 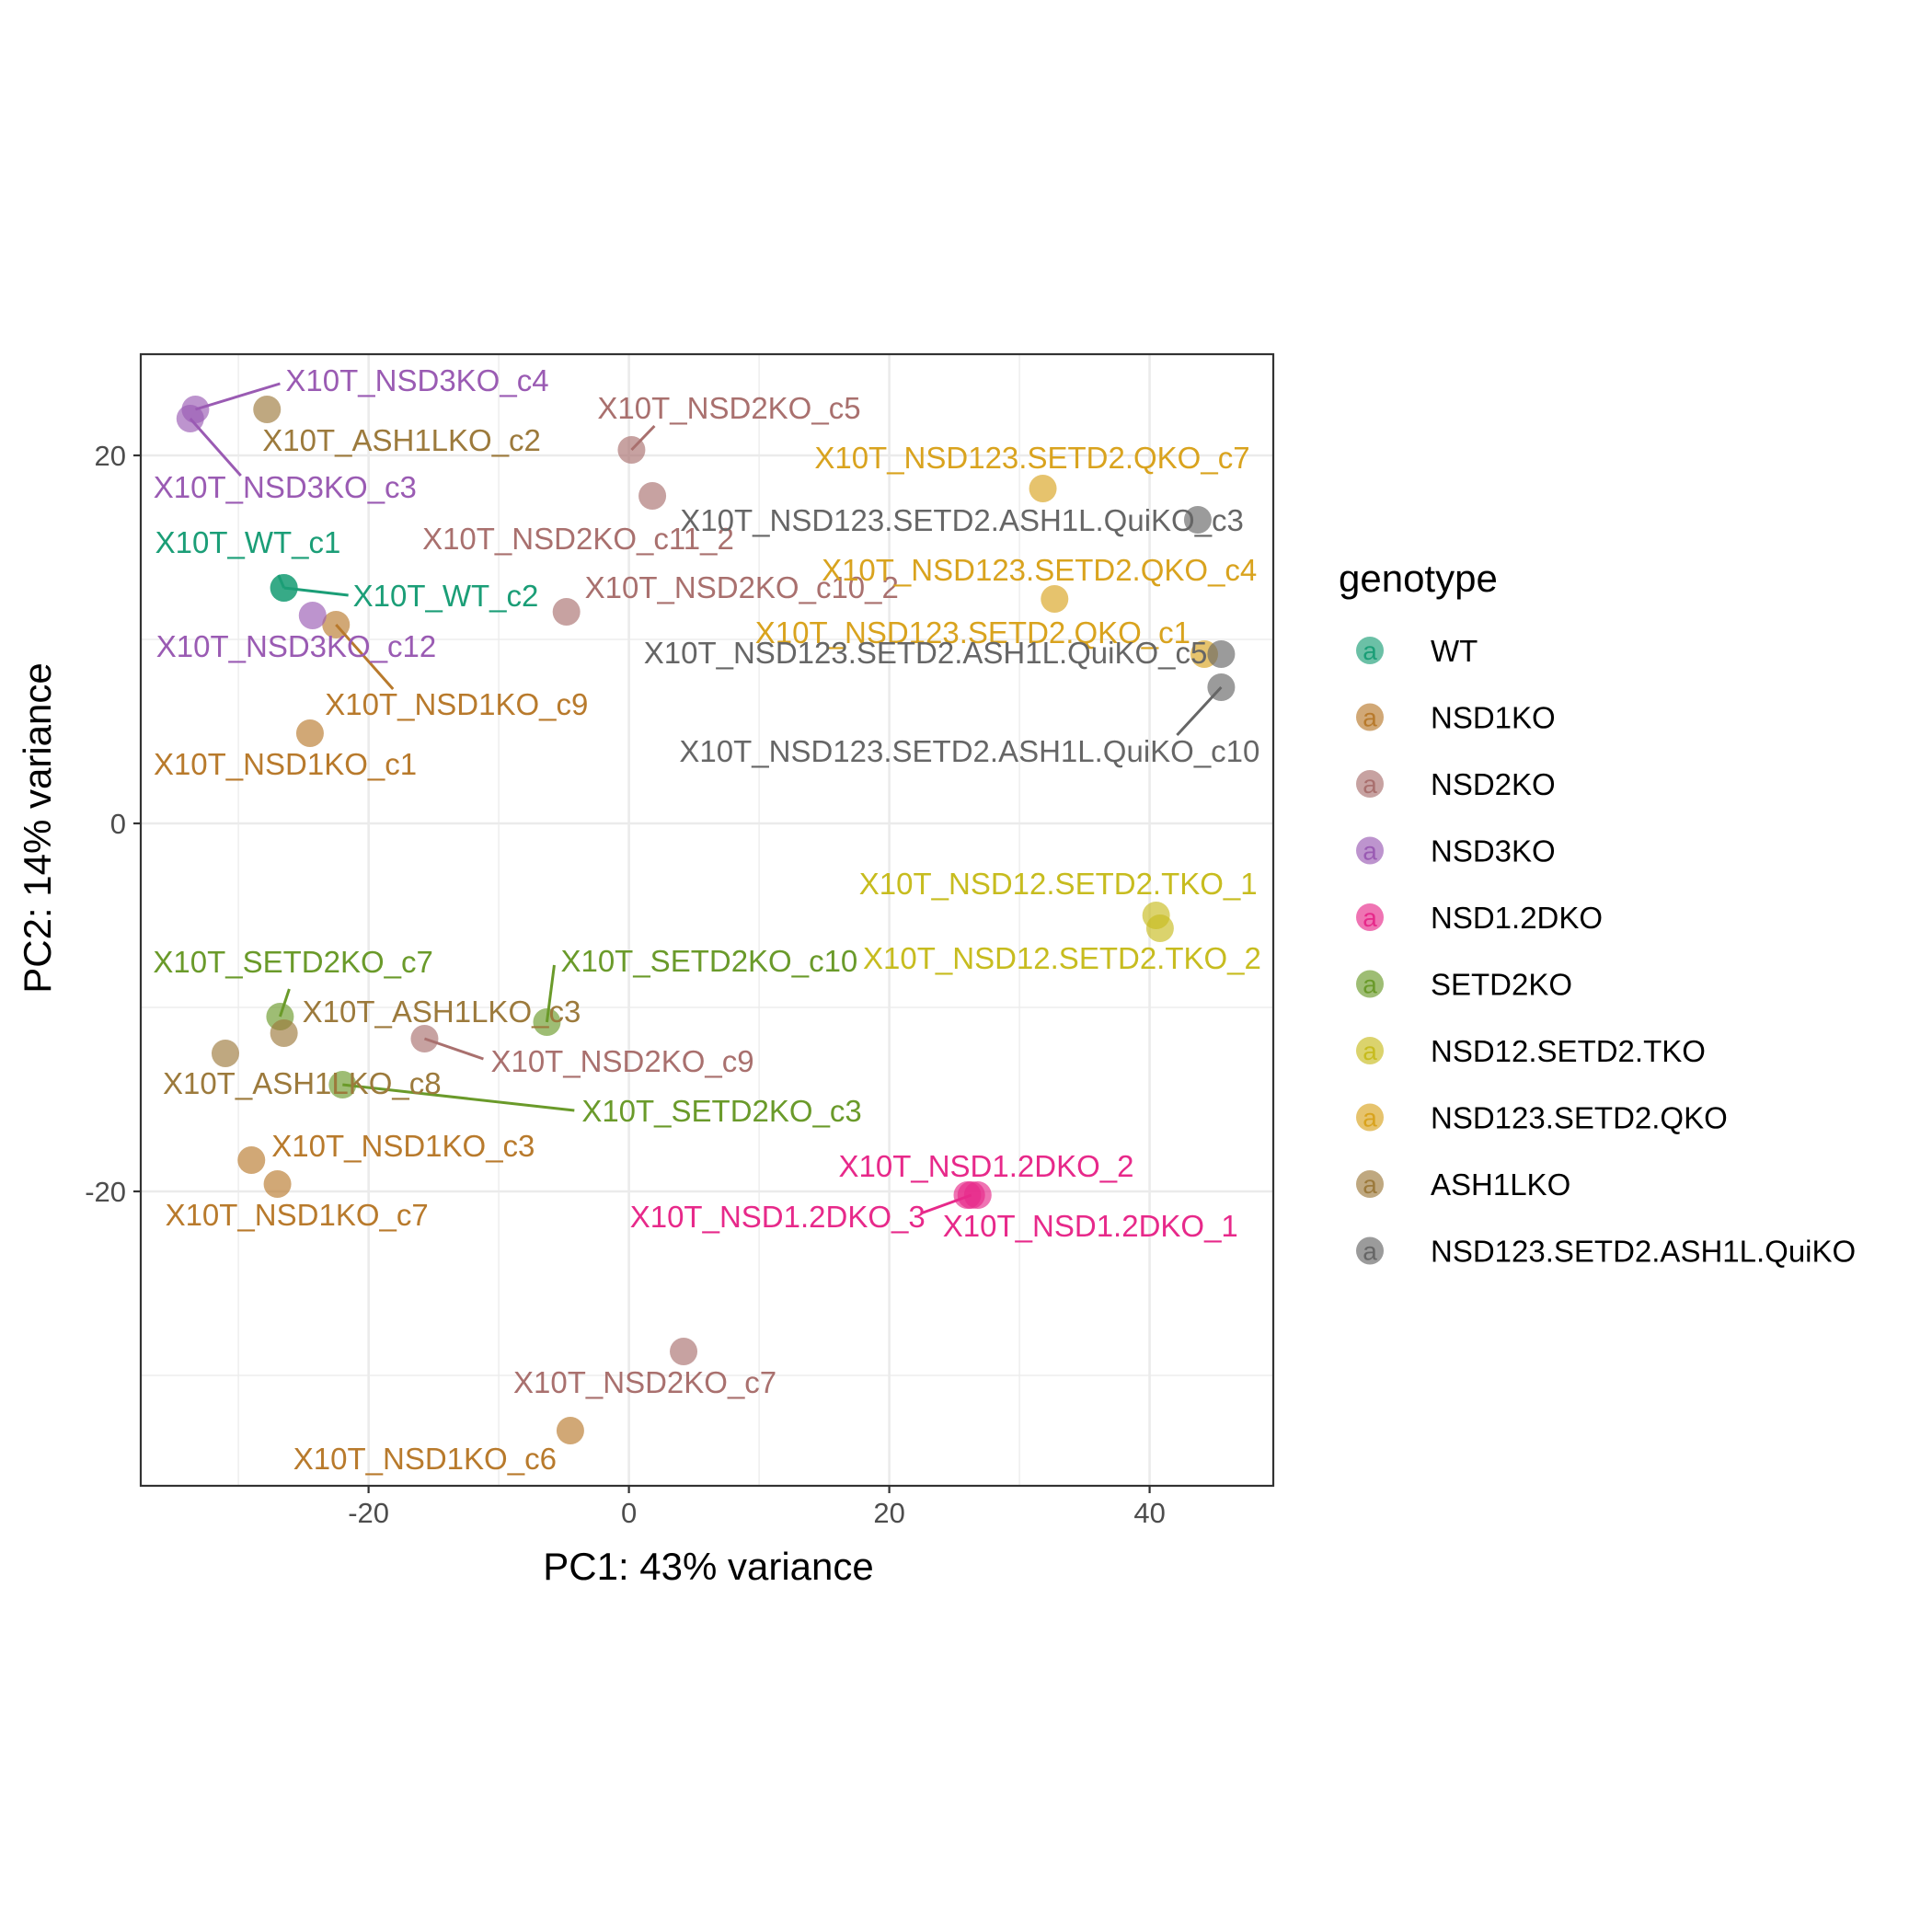 I want to click on point-label-x10t-nsd123-setd2-qko-c4: X10T_NSD123.SETD2.QKO_c4, so click(x=1039, y=570).